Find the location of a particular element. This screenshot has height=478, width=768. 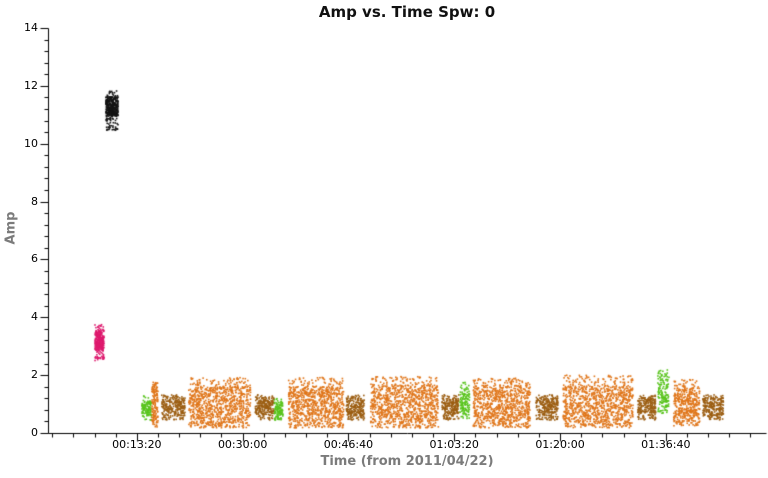

chart-title: Amp vs. Time Spw: 0 is located at coordinates (407, 12).